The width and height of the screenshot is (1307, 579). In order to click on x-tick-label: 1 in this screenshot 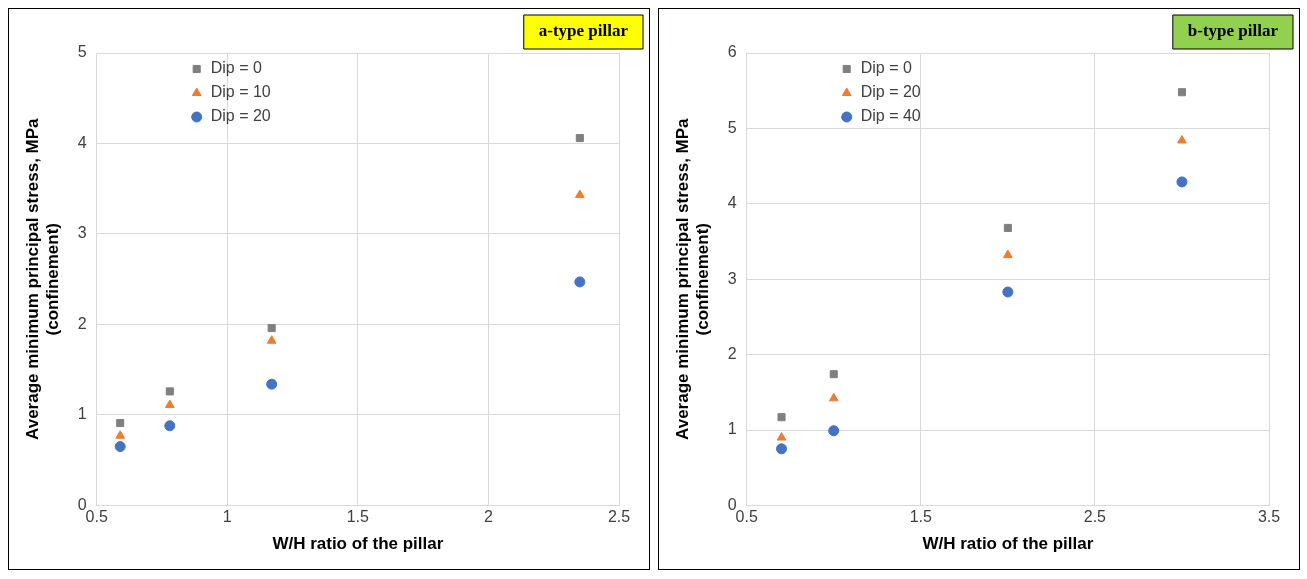, I will do `click(227, 517)`.